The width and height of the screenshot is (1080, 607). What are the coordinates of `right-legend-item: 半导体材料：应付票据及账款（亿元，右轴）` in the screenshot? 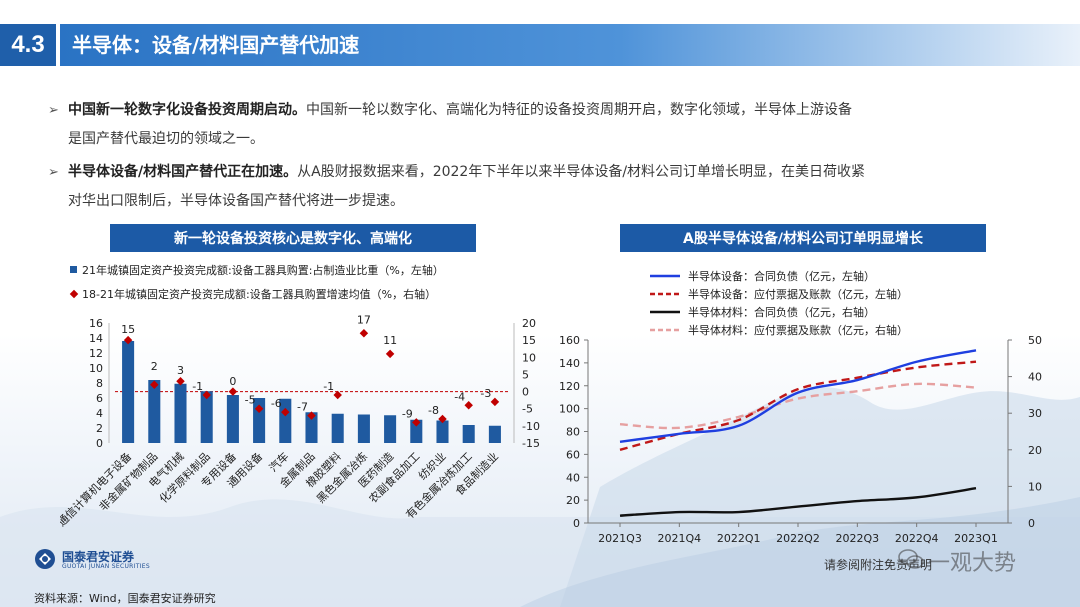 It's located at (779, 330).